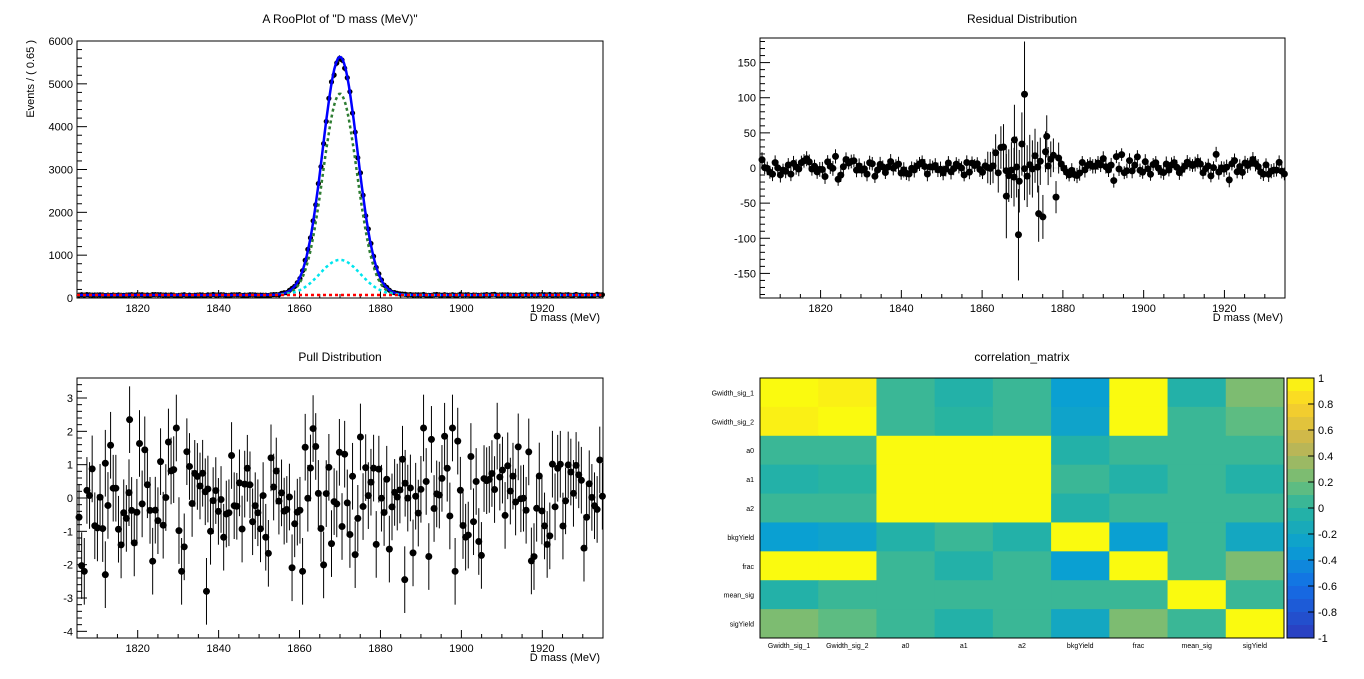 The height and width of the screenshot is (679, 1364). Describe the element at coordinates (380, 309) in the screenshot. I see `fit-xtick-label: 1880` at that location.